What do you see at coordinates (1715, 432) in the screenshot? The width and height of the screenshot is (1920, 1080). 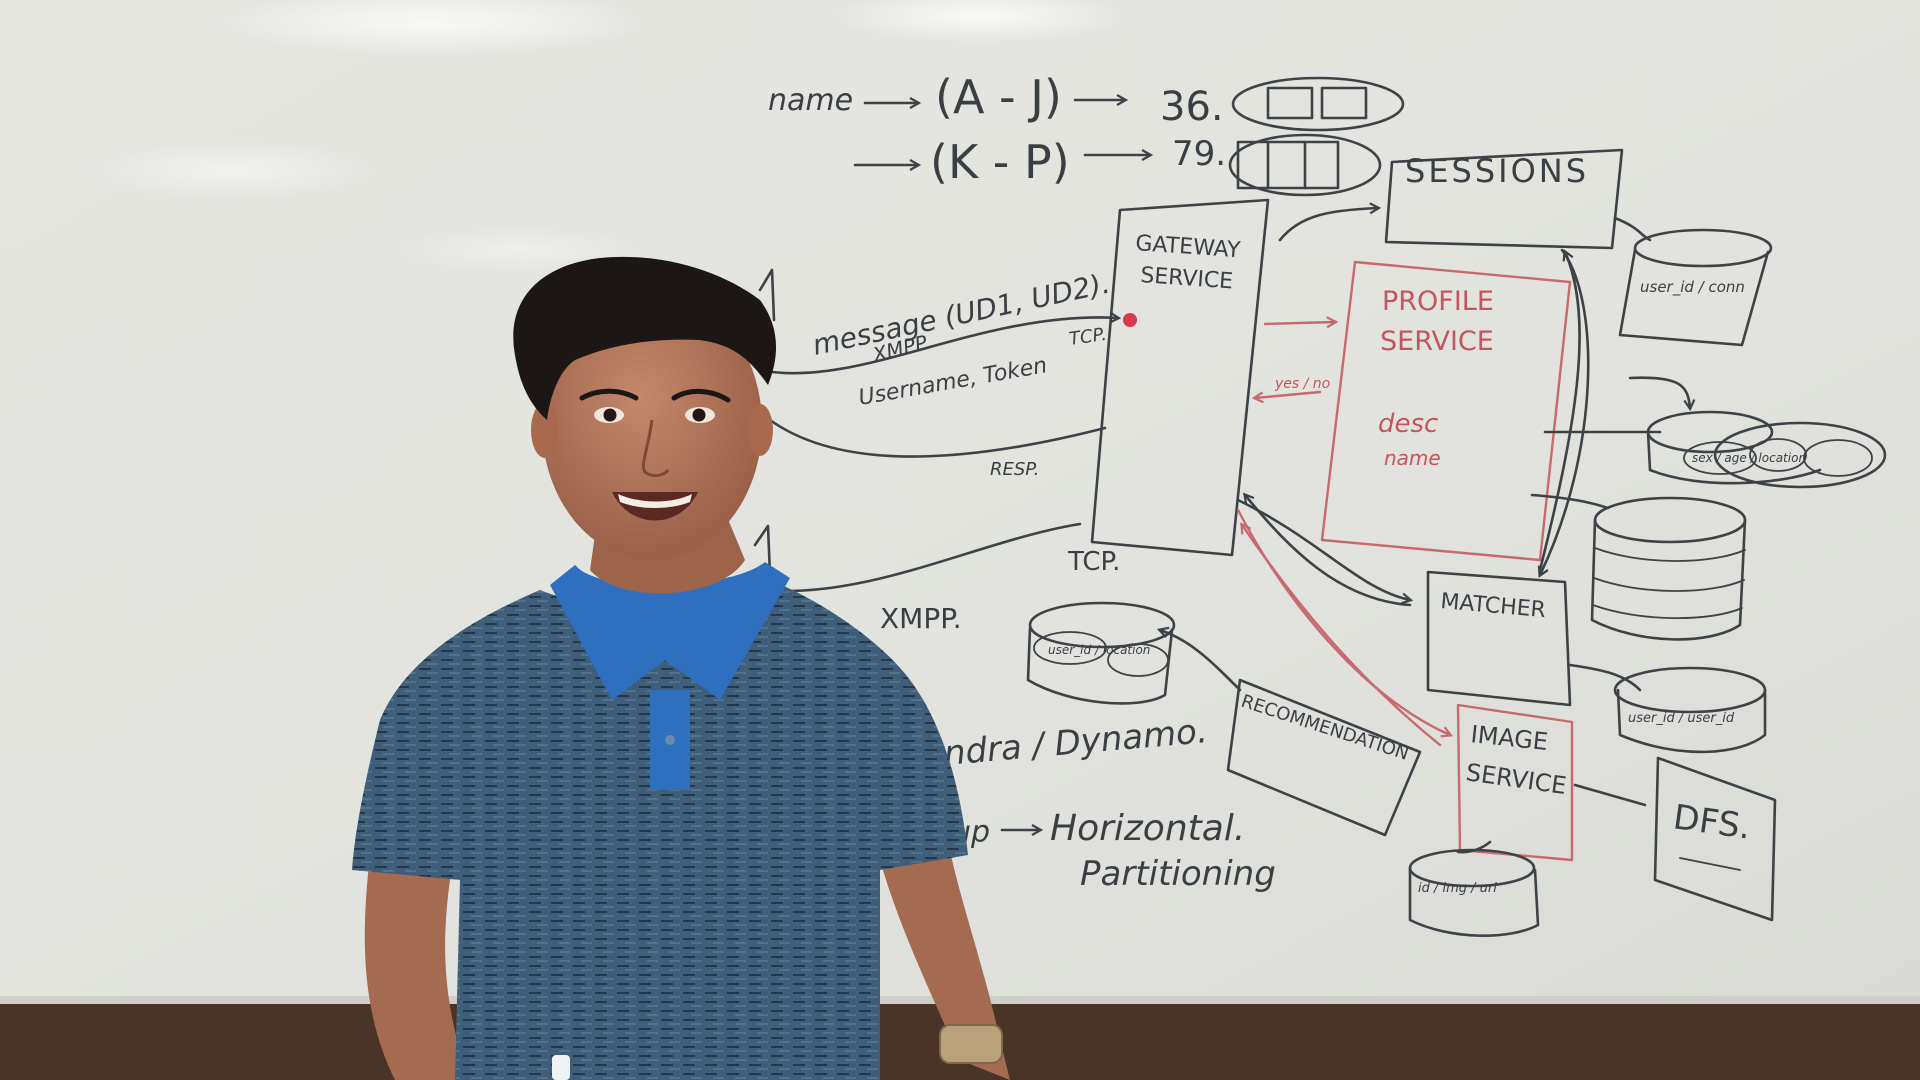 I see `profile-database: sex / age / location` at bounding box center [1715, 432].